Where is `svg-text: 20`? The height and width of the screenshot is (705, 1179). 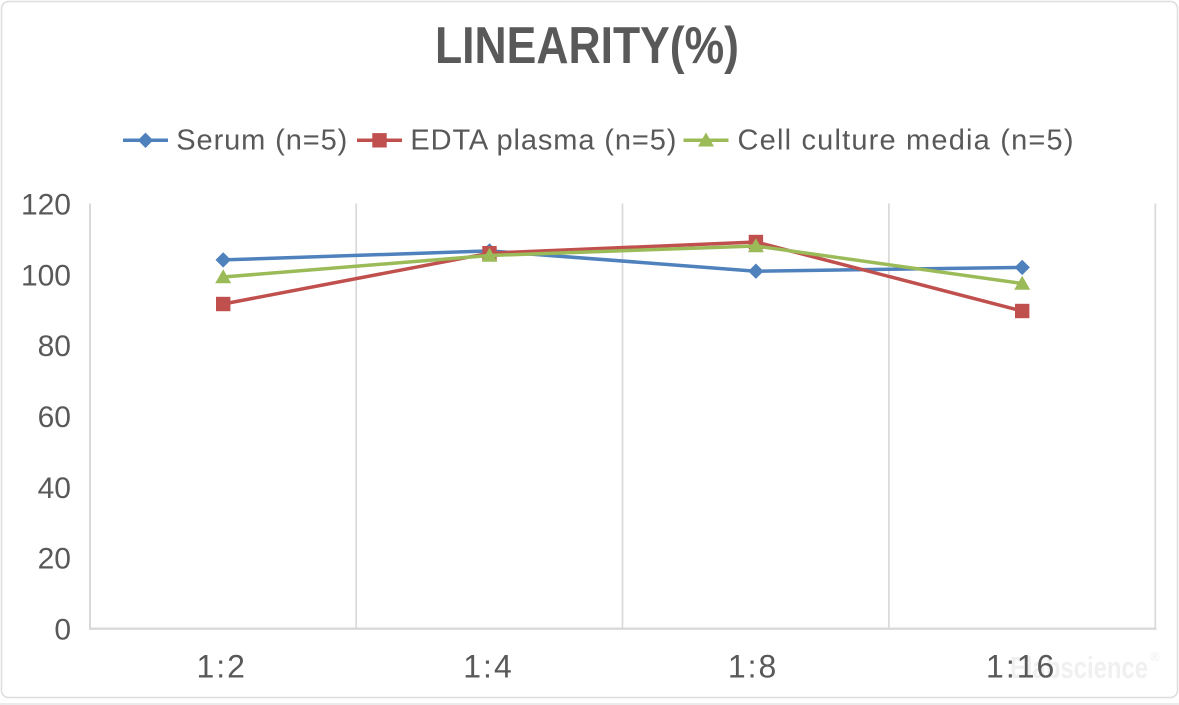
svg-text: 20 is located at coordinates (54, 559).